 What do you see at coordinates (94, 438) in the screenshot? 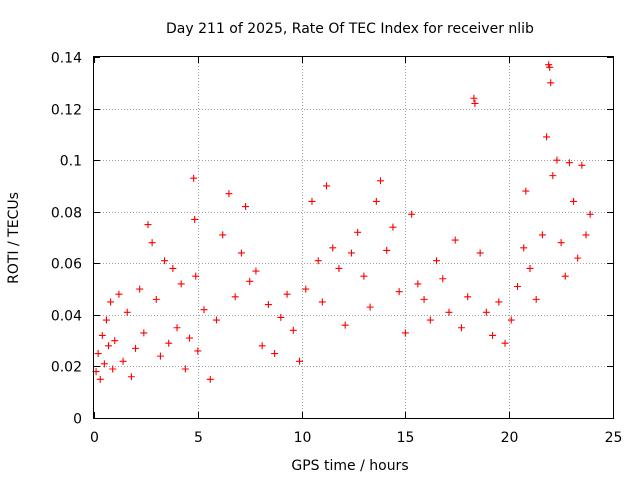
I see `x-tick-label: 0` at bounding box center [94, 438].